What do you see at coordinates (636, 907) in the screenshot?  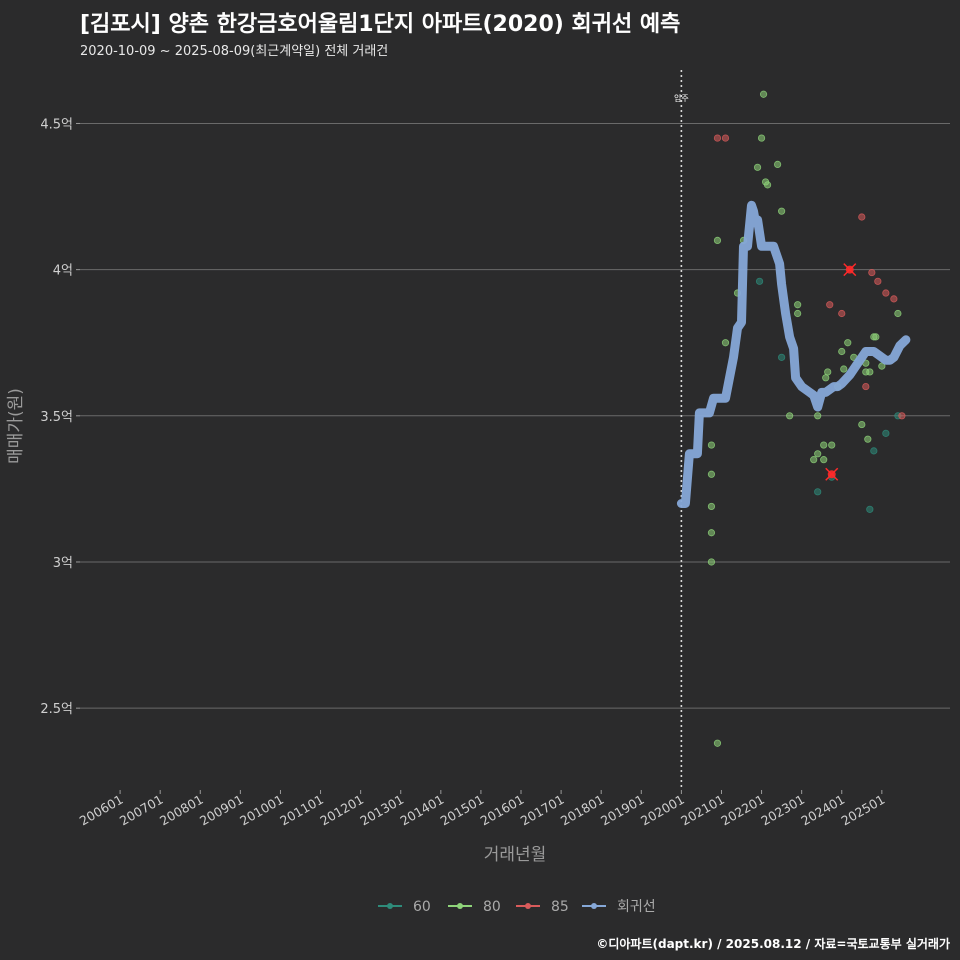 I see `legend-label-regression: 회귀선` at bounding box center [636, 907].